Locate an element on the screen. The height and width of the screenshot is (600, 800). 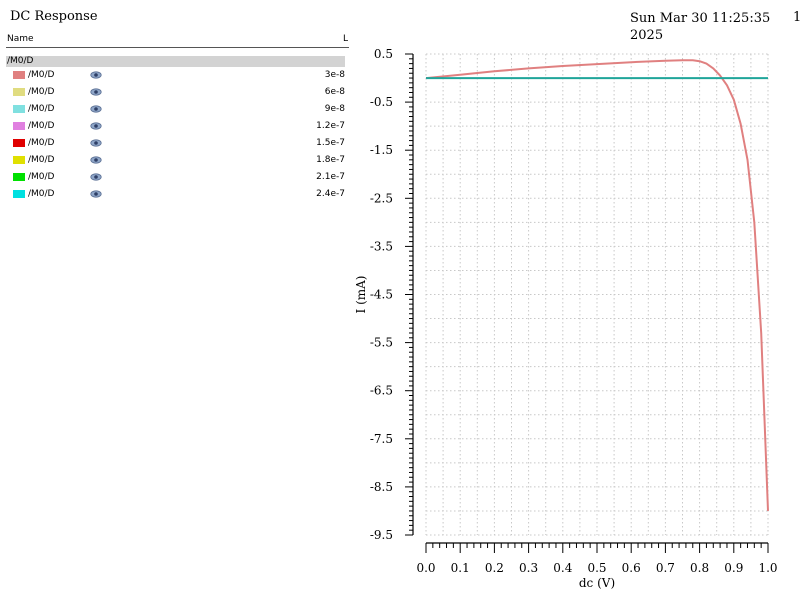
y-tick-label: -6.5 is located at coordinates (381, 391).